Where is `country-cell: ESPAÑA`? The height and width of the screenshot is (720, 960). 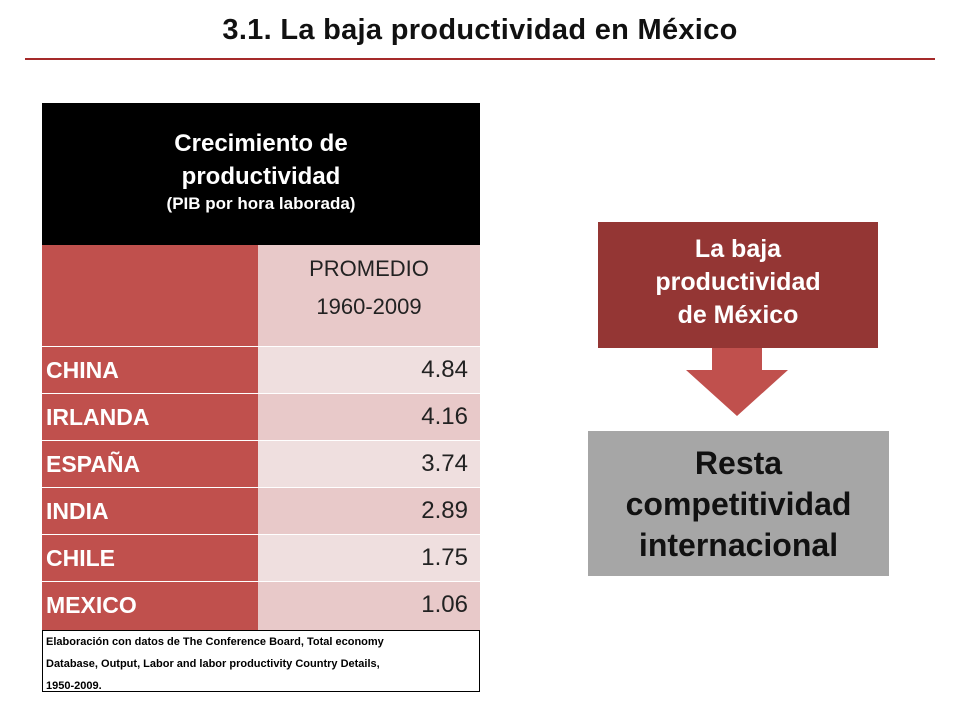 country-cell: ESPAÑA is located at coordinates (150, 464).